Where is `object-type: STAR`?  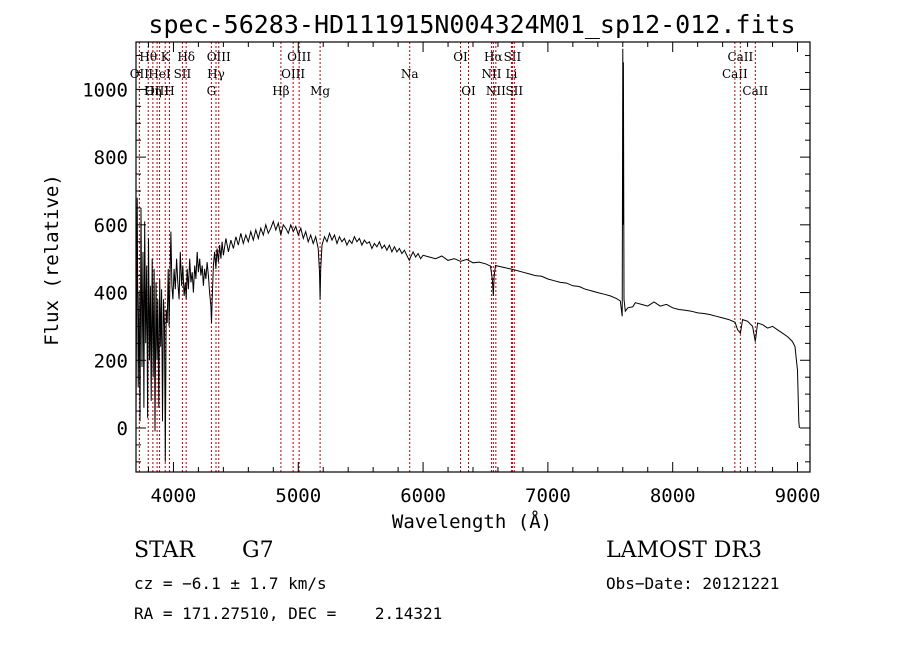
object-type: STAR is located at coordinates (164, 550).